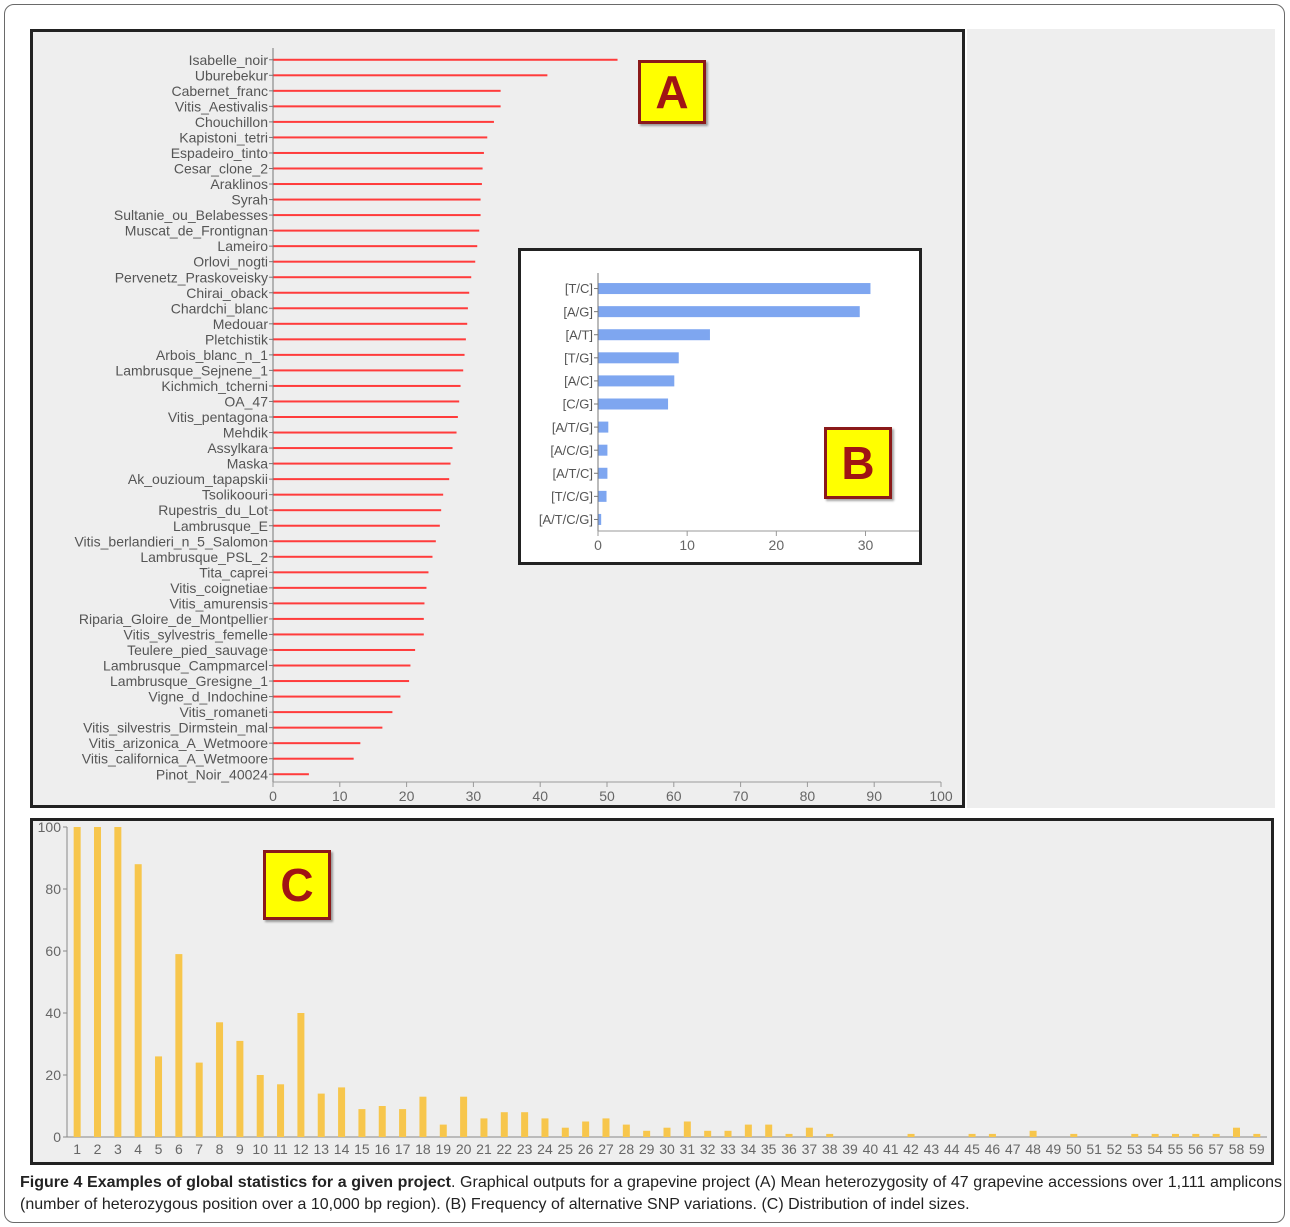 This screenshot has height=1227, width=1290. I want to click on x-tick-label: 56, so click(1196, 1149).